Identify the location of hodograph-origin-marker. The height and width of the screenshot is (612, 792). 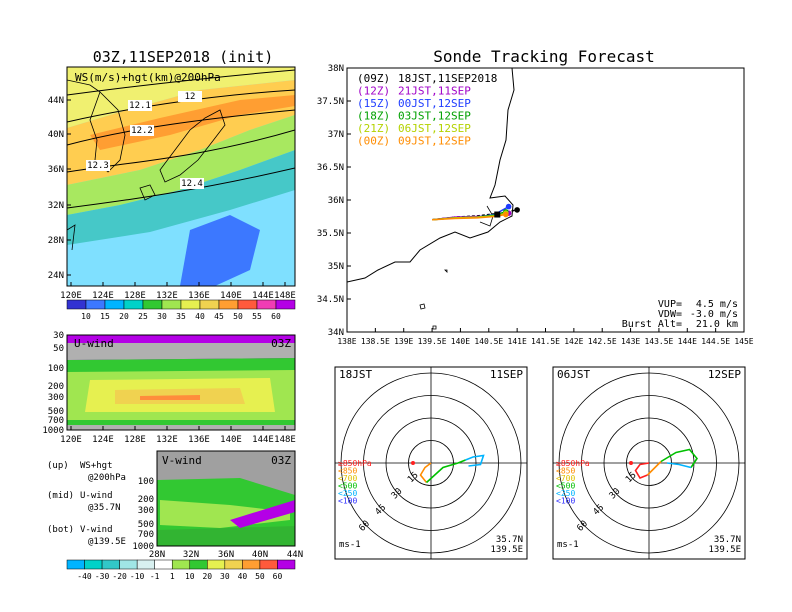
(413, 463).